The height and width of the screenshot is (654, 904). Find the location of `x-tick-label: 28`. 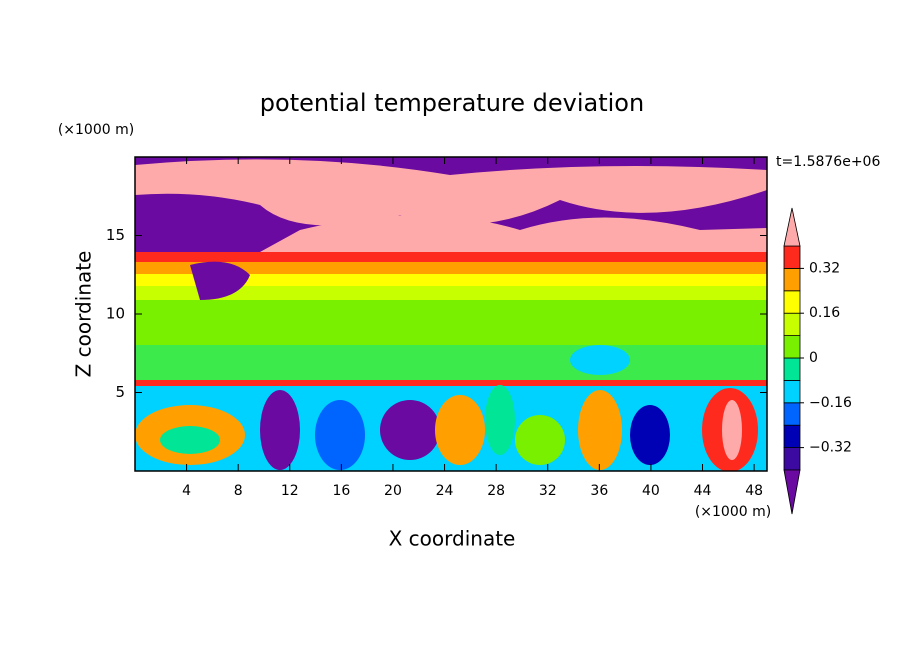

x-tick-label: 28 is located at coordinates (496, 491).